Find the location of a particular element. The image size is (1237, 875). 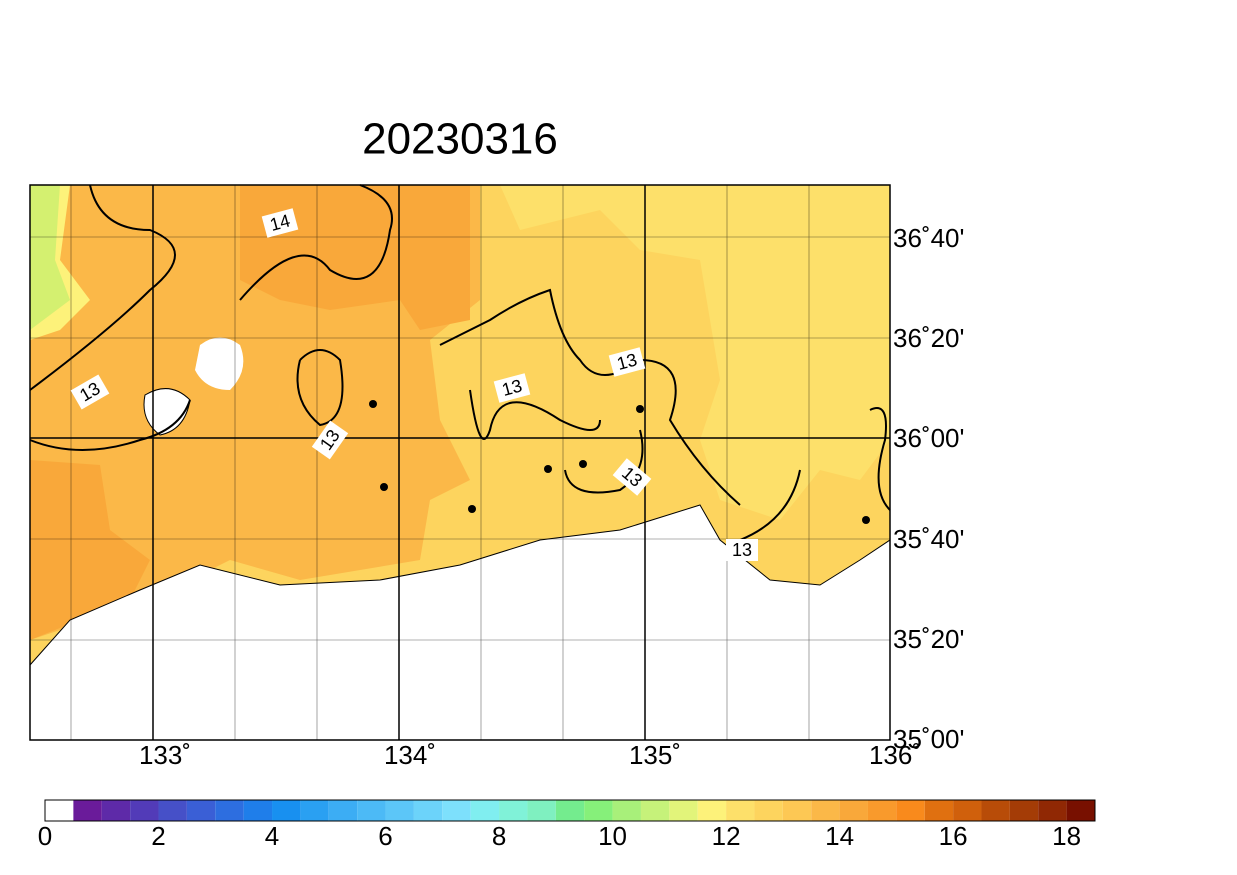

coolest-region is located at coordinates (50, 257).